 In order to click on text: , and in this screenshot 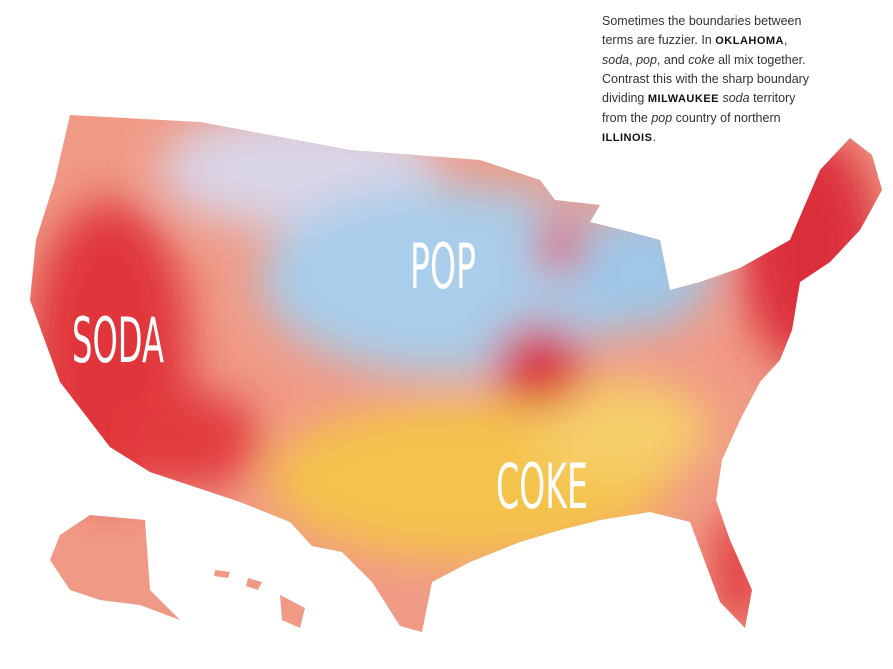, I will do `click(672, 60)`.